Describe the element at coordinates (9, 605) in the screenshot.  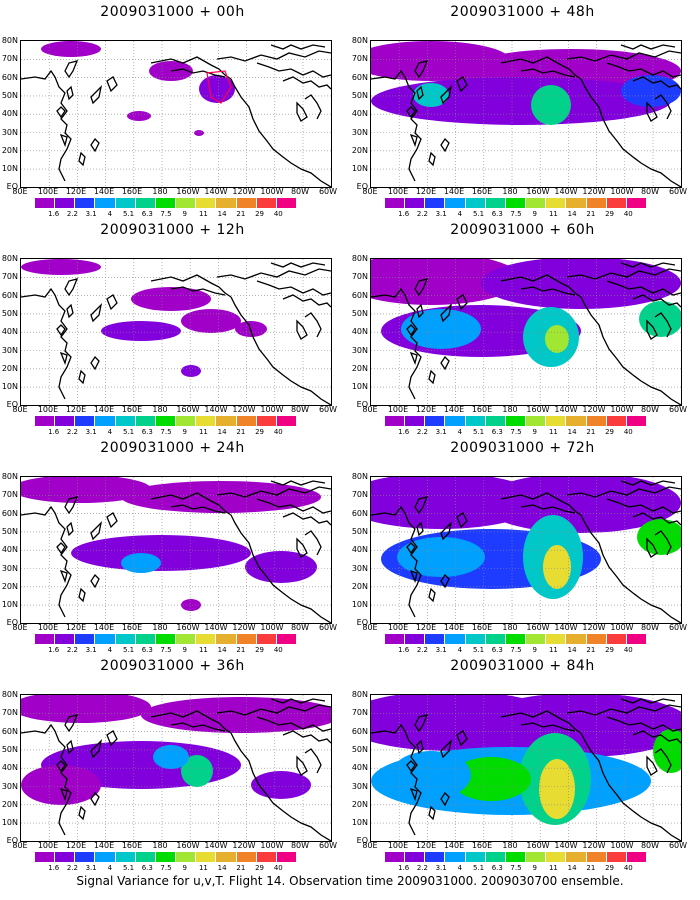
I see `latitude-label: 10N` at that location.